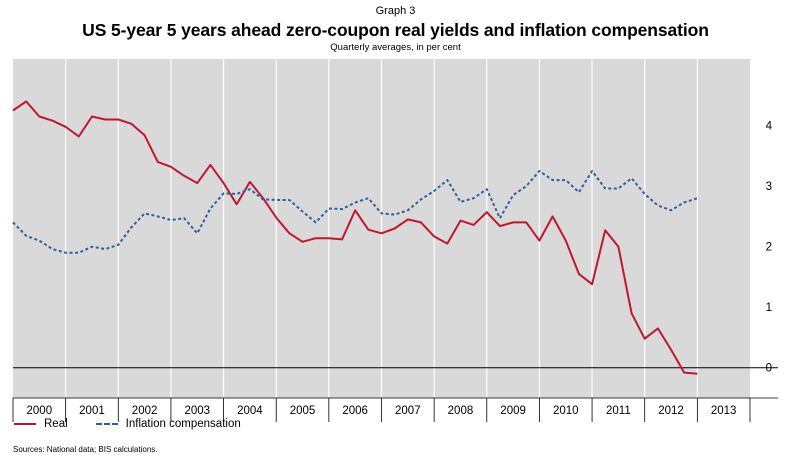 This screenshot has width=791, height=461. I want to click on legend-item-inflation: Inflation compensation, so click(168, 424).